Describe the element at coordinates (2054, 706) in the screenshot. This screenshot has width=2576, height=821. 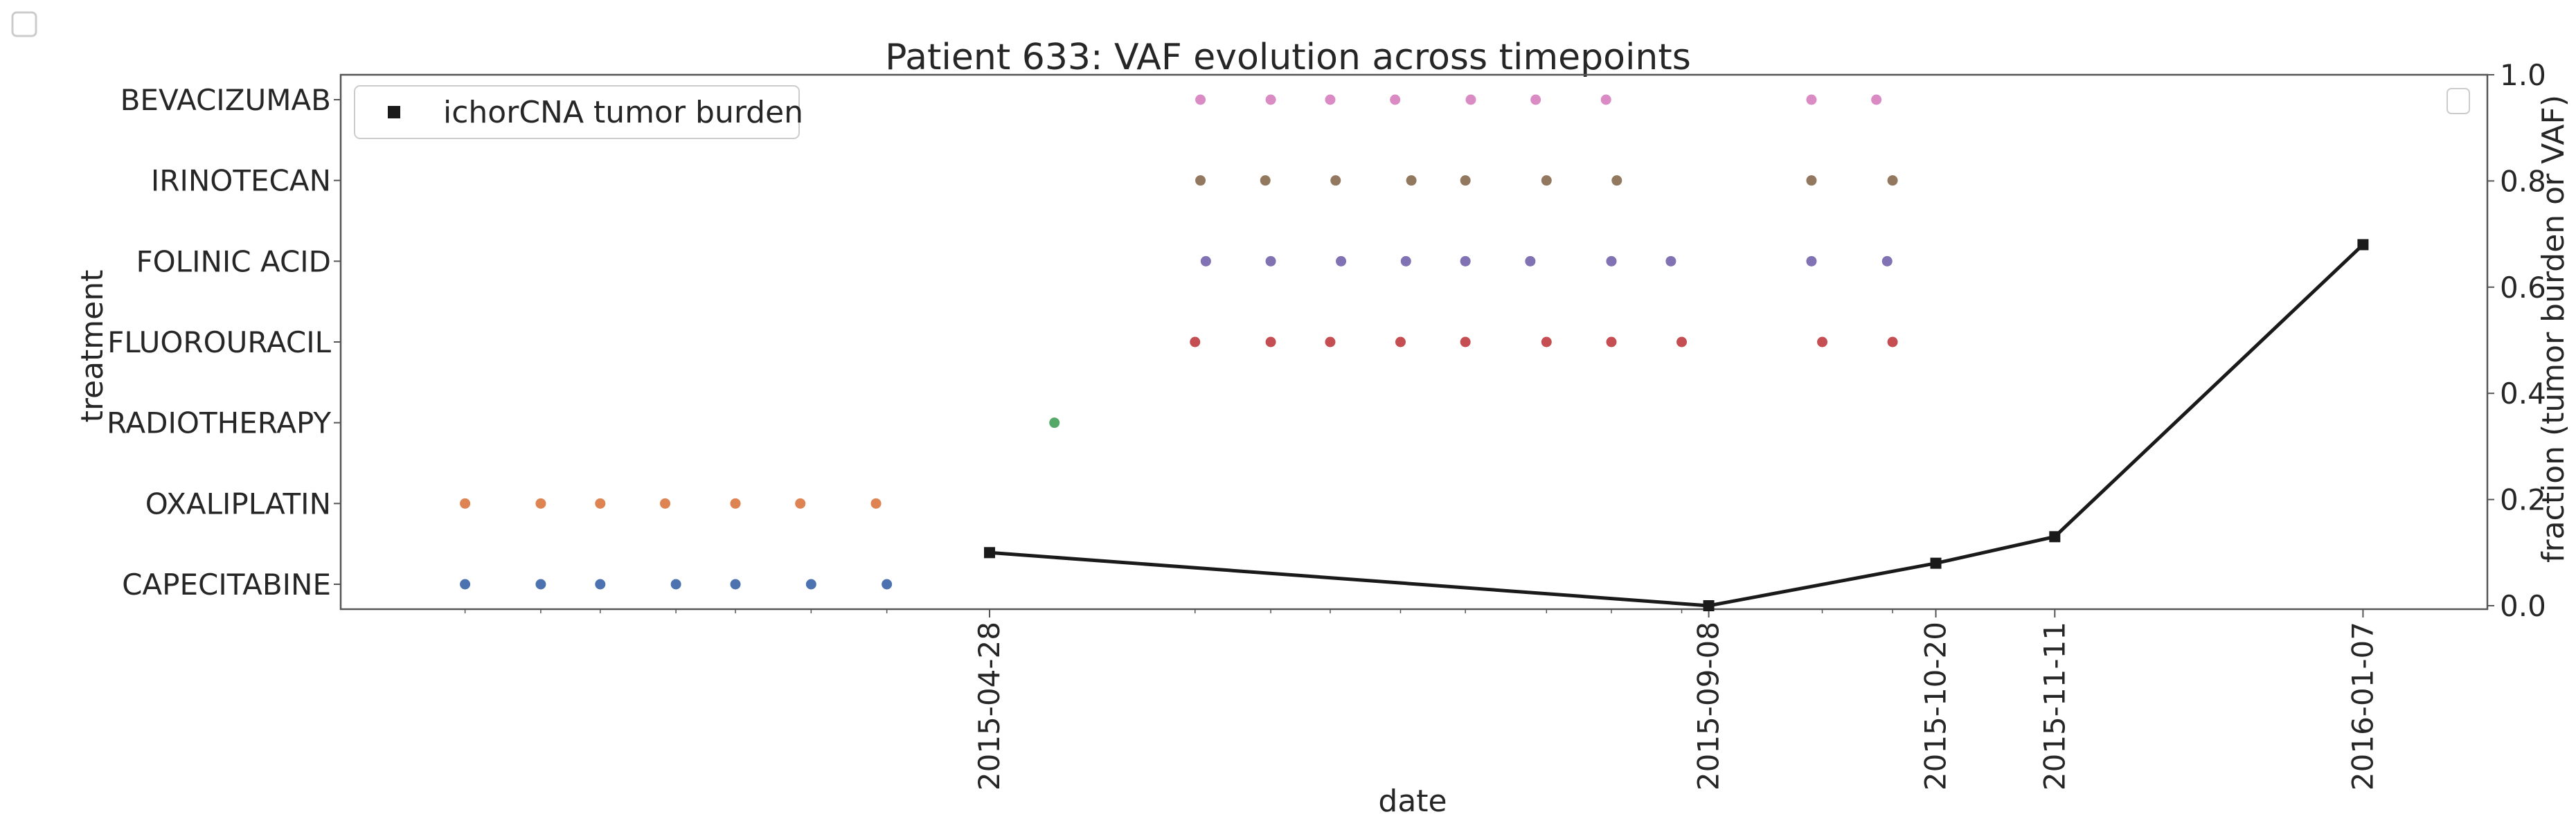
I see `x-tick-label: 2015-11-11` at that location.